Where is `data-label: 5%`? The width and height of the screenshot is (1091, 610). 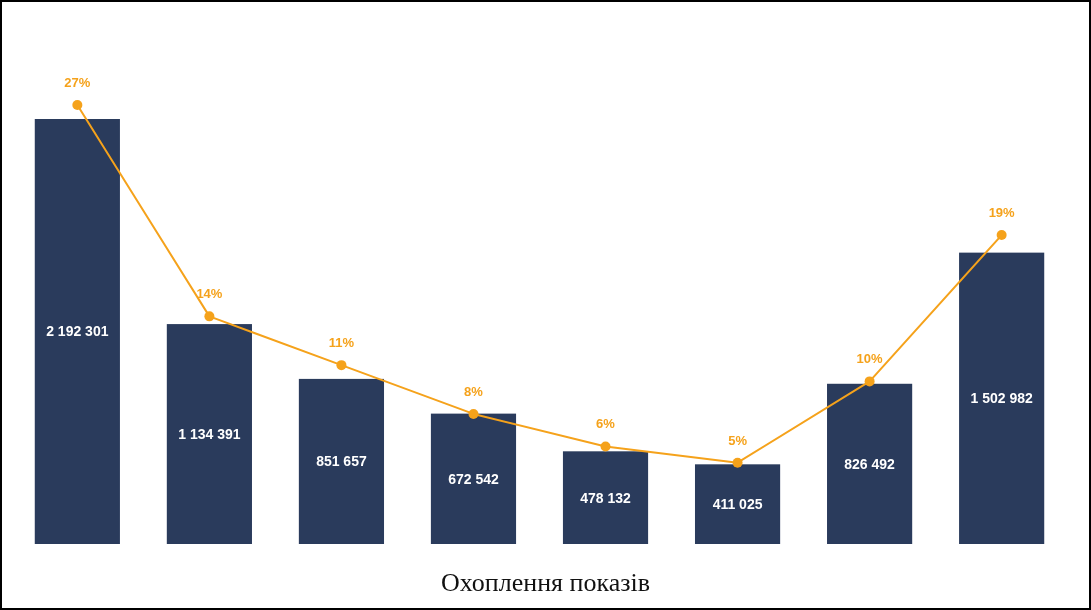 data-label: 5% is located at coordinates (738, 440).